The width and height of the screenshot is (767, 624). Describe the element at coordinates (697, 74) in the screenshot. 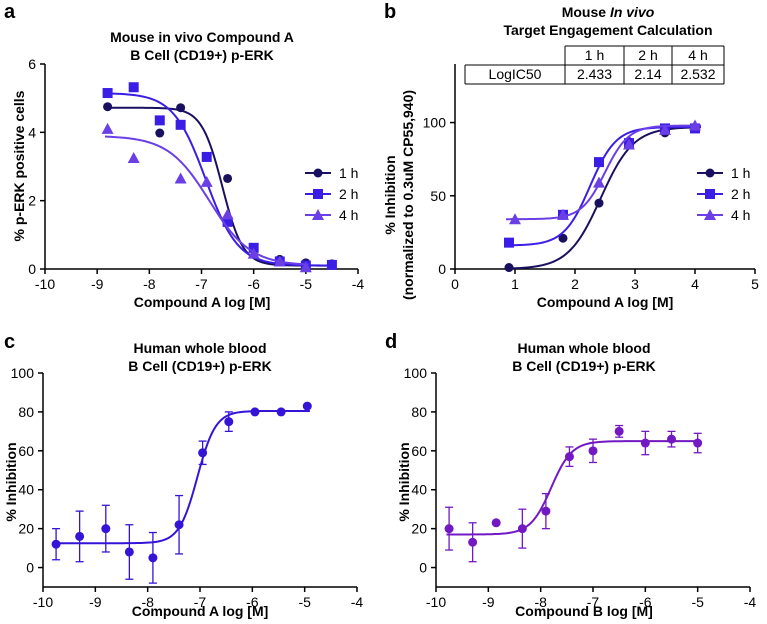

I see `panel-b-table-cell: 2.532` at that location.